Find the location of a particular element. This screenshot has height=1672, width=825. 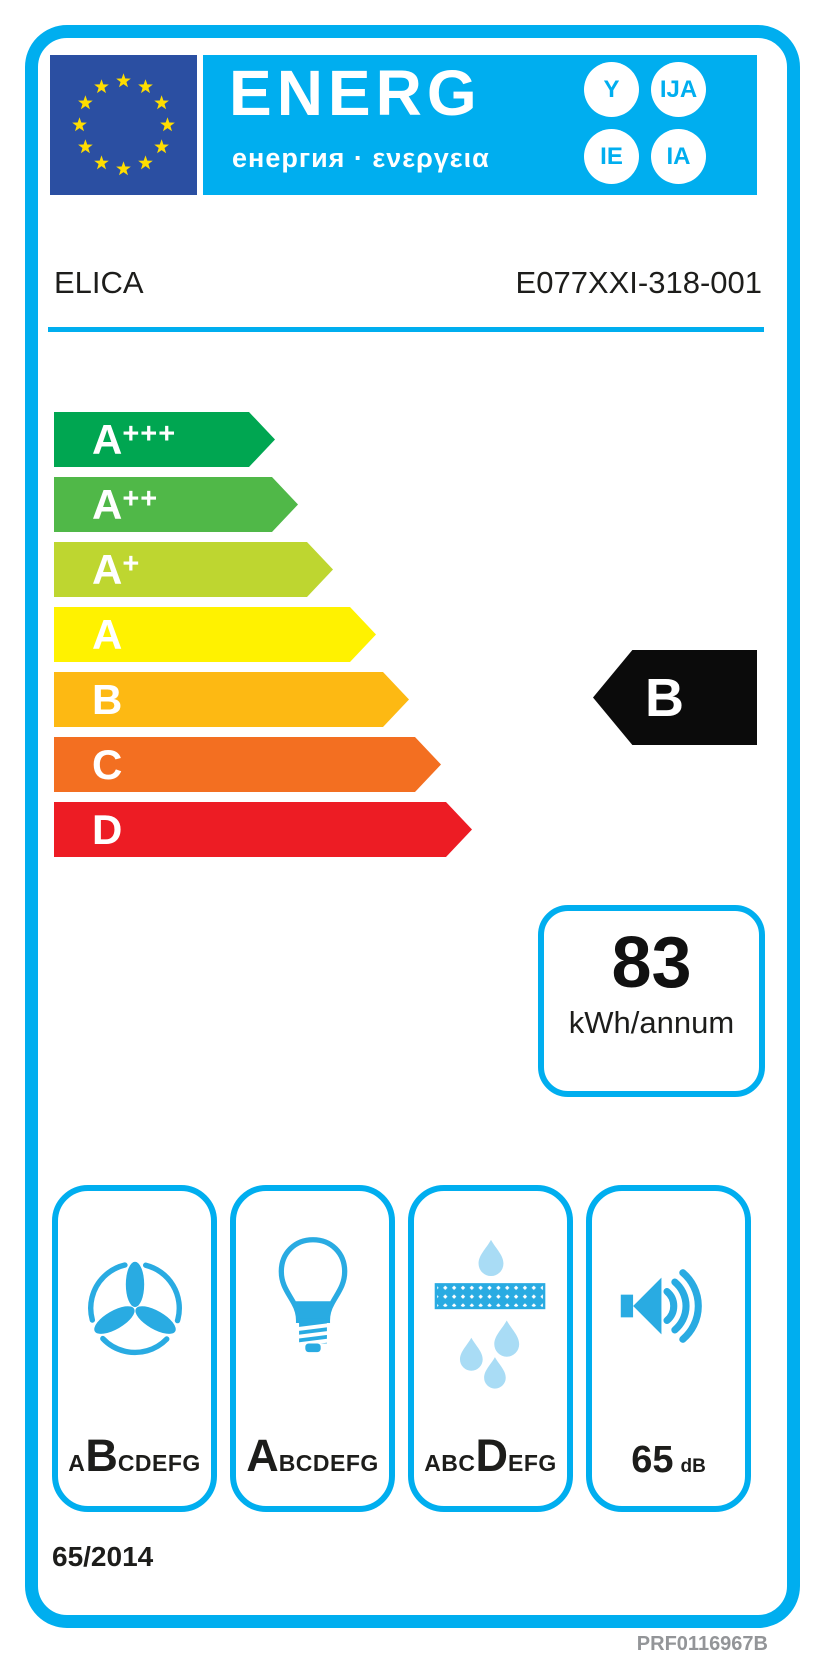

energy-class-arrow-d: D is located at coordinates (263, 829).